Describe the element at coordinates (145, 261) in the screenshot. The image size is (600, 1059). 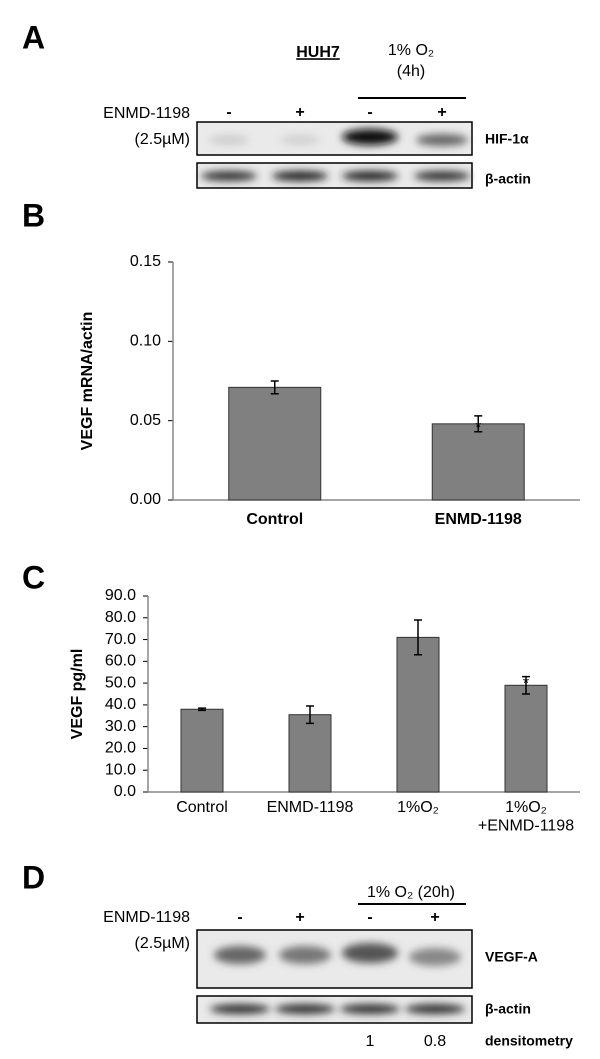
I see `y-tick-label: 0.15` at that location.